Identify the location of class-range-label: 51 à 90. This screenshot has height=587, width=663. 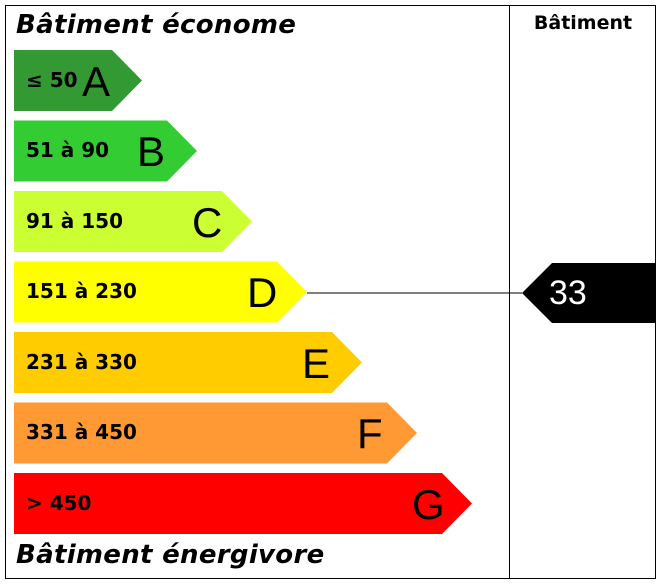
(68, 150).